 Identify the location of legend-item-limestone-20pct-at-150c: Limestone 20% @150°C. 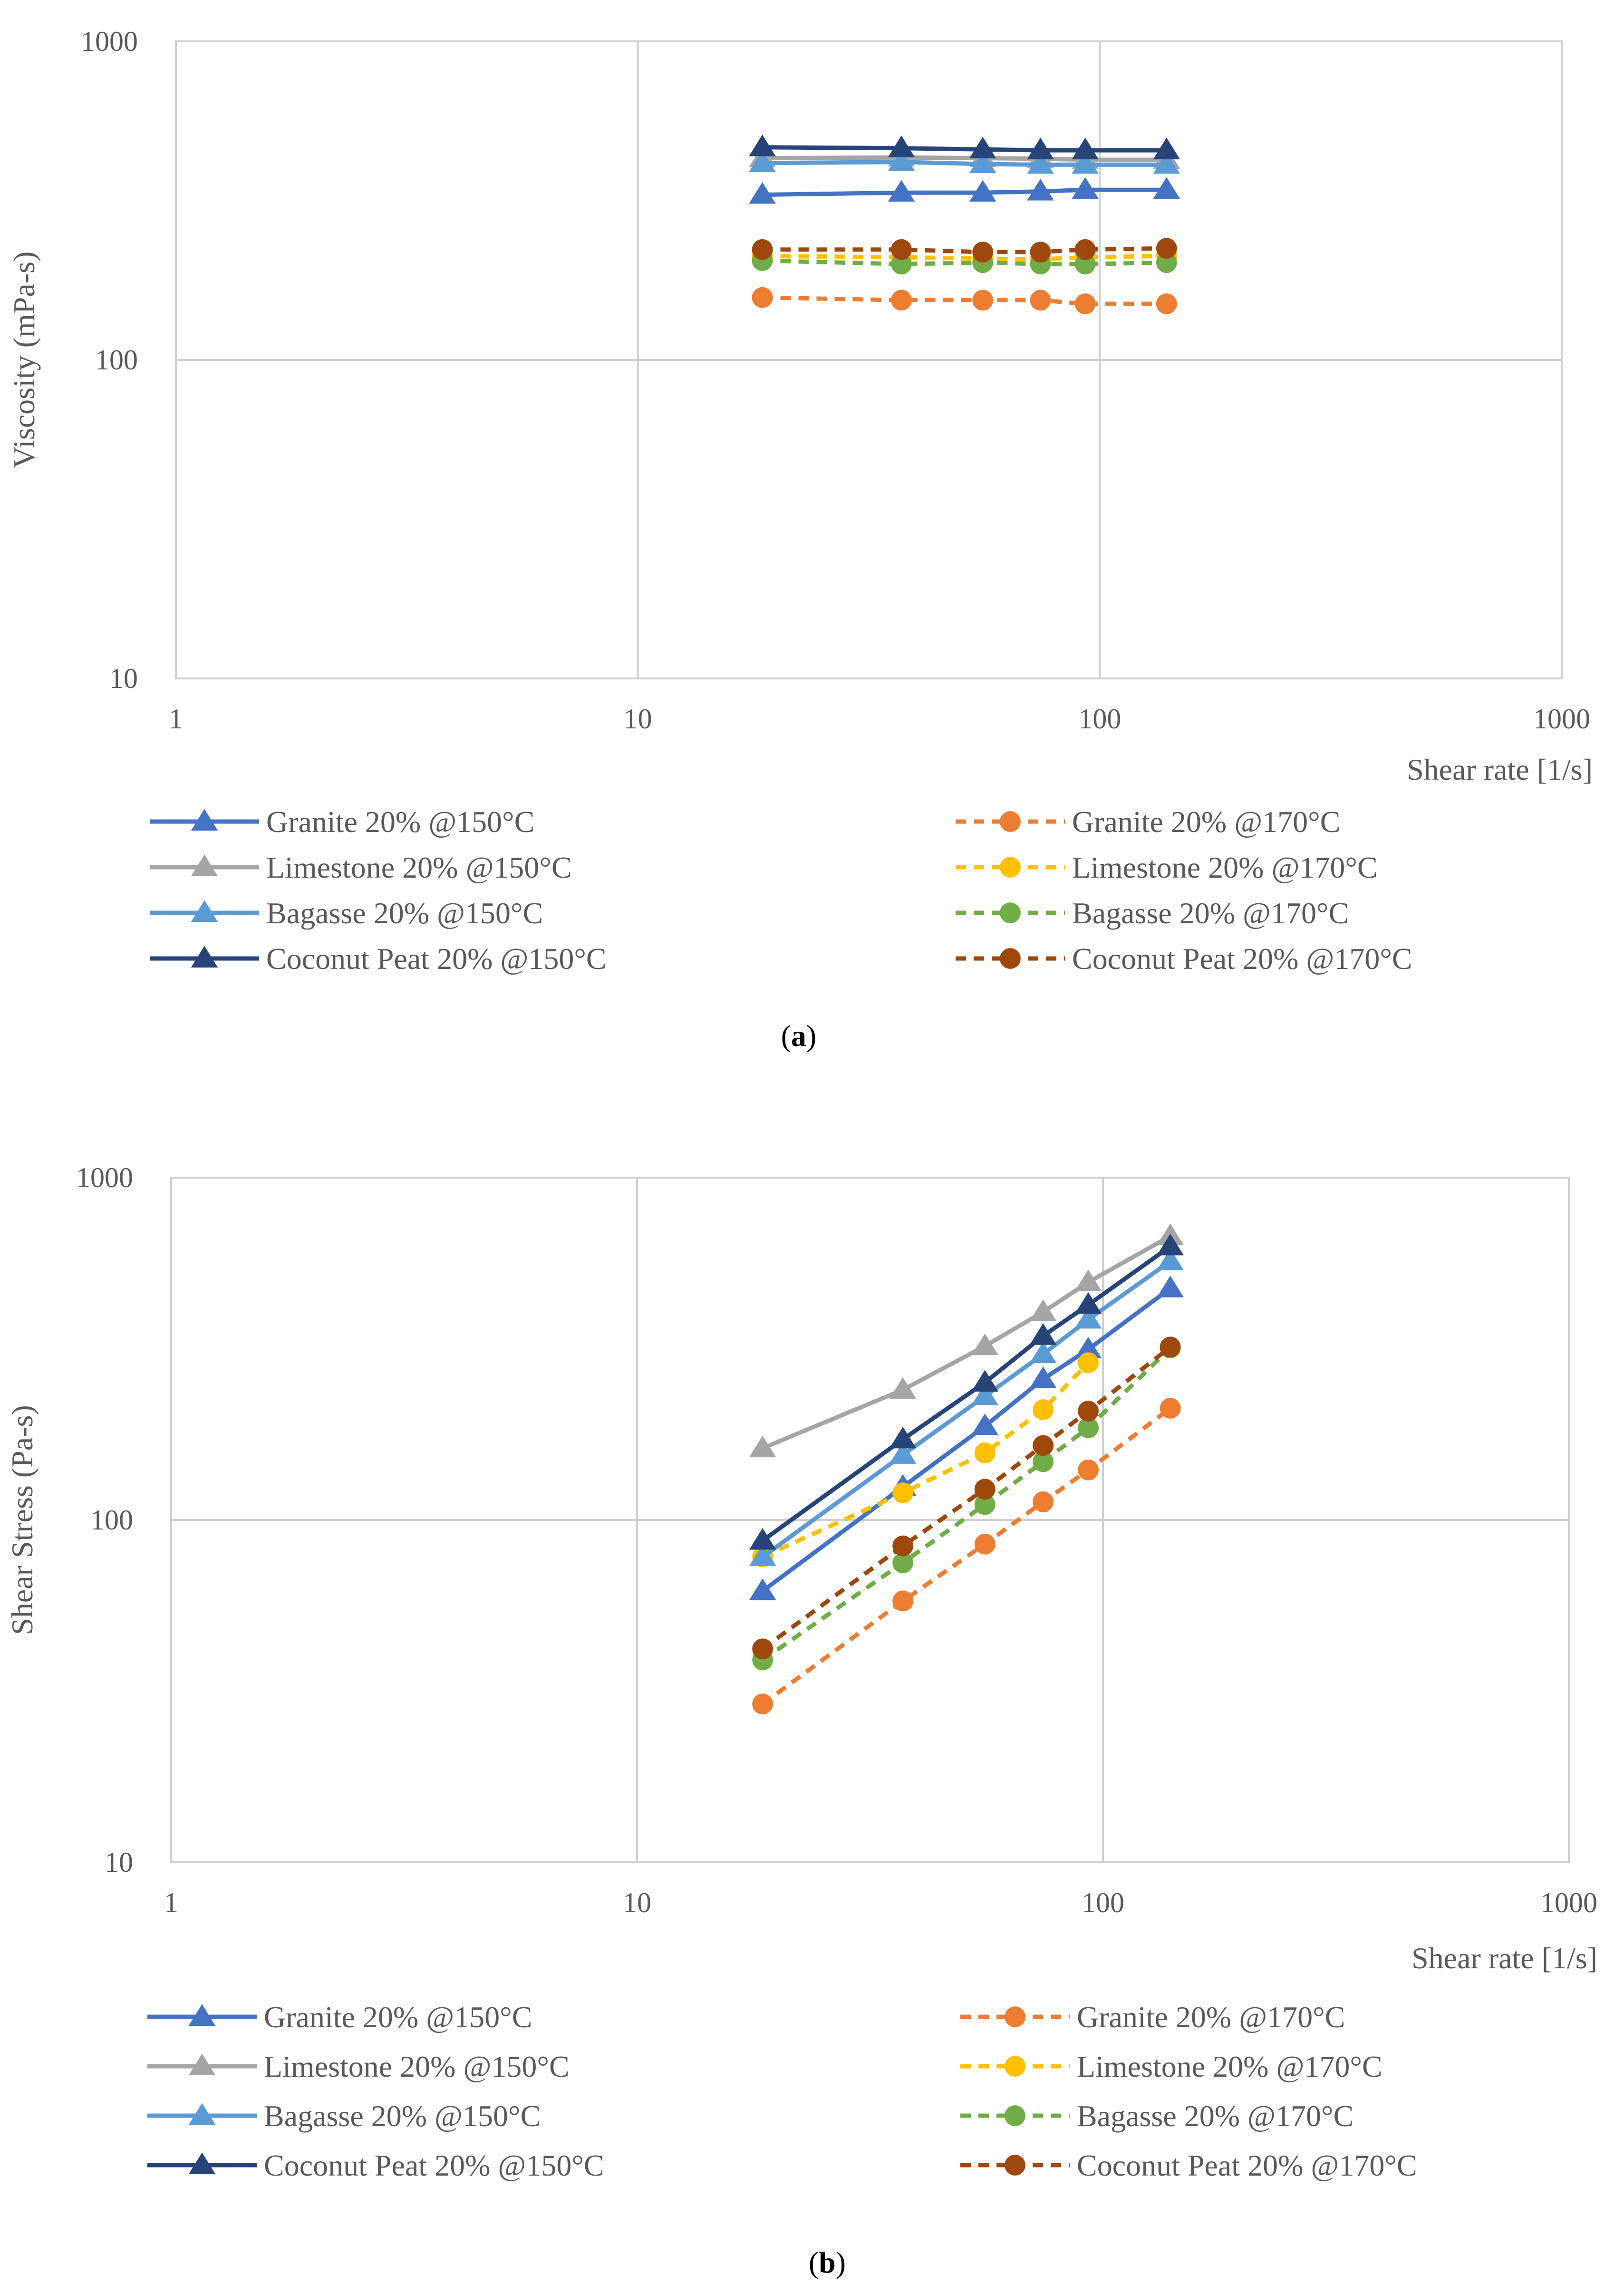
(361, 867).